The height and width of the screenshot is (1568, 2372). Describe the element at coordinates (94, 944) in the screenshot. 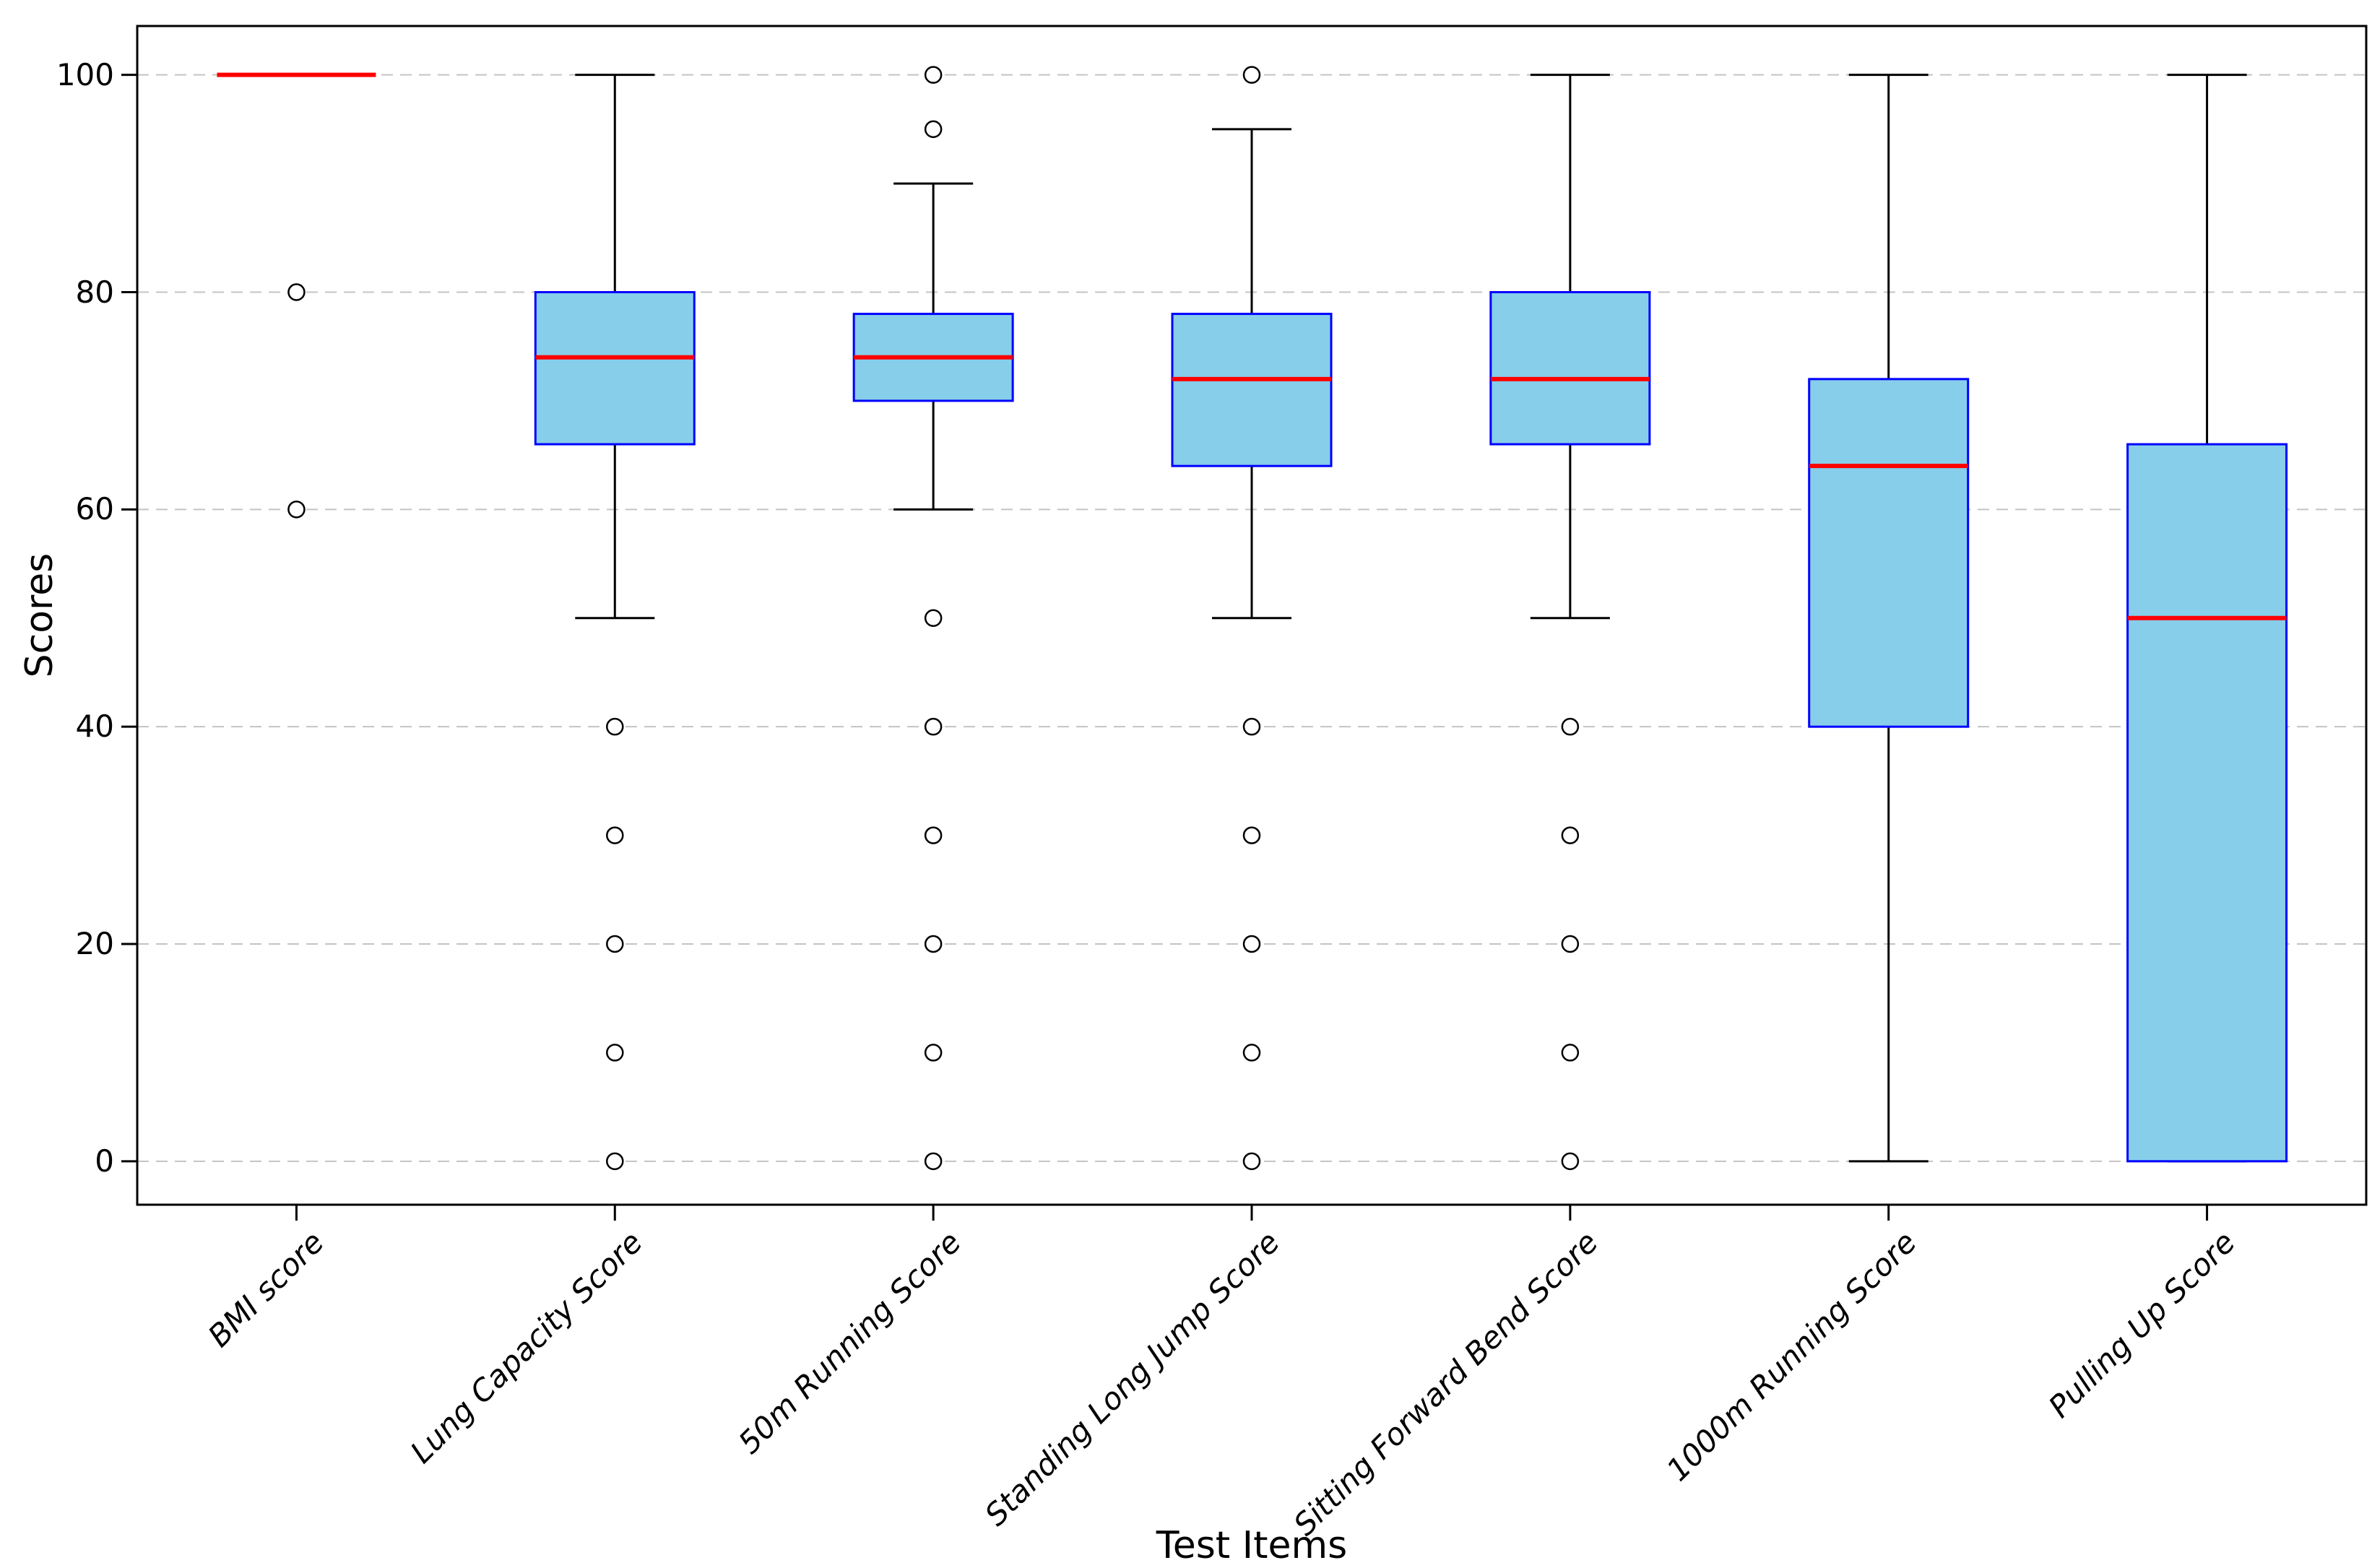

I see `y-tick-label: 20` at that location.